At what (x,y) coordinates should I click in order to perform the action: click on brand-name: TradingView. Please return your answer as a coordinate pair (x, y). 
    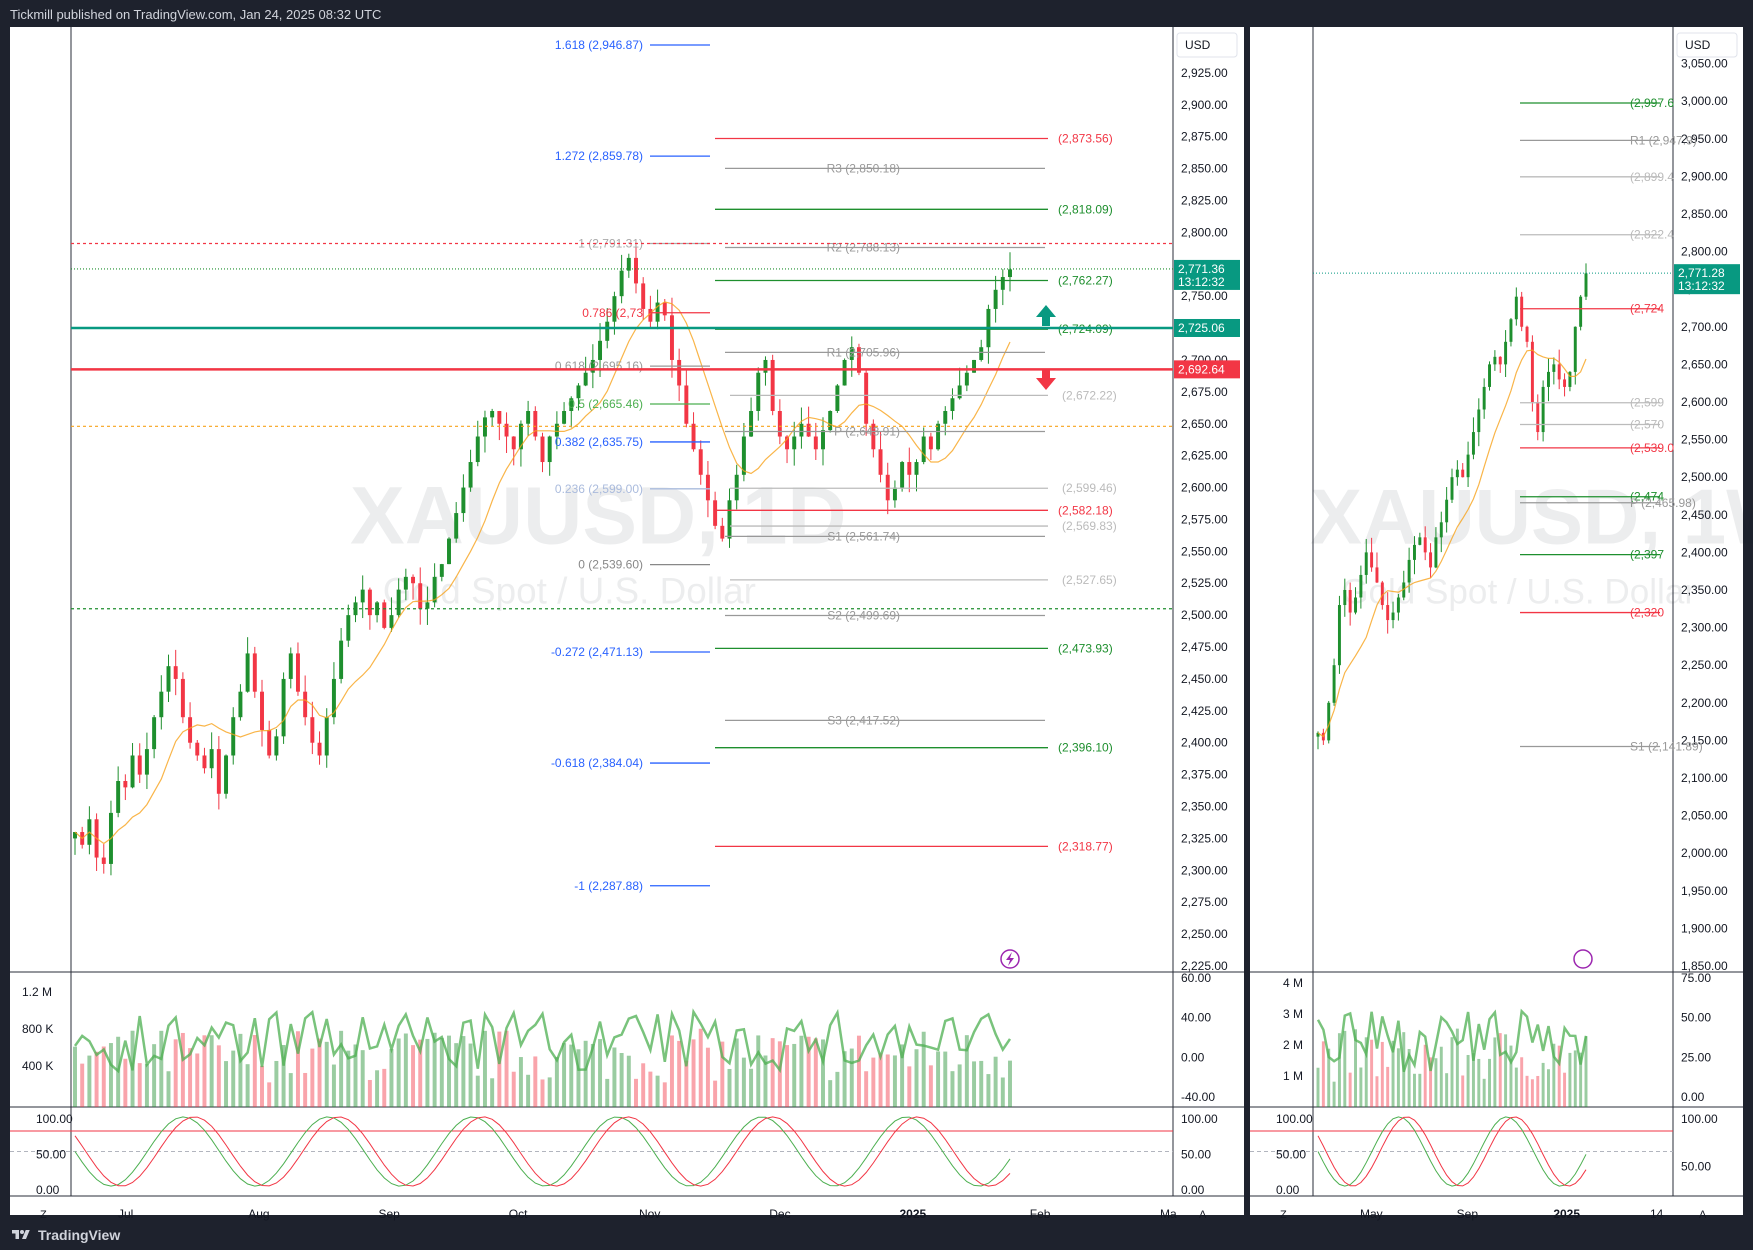
    Looking at the image, I should click on (79, 1235).